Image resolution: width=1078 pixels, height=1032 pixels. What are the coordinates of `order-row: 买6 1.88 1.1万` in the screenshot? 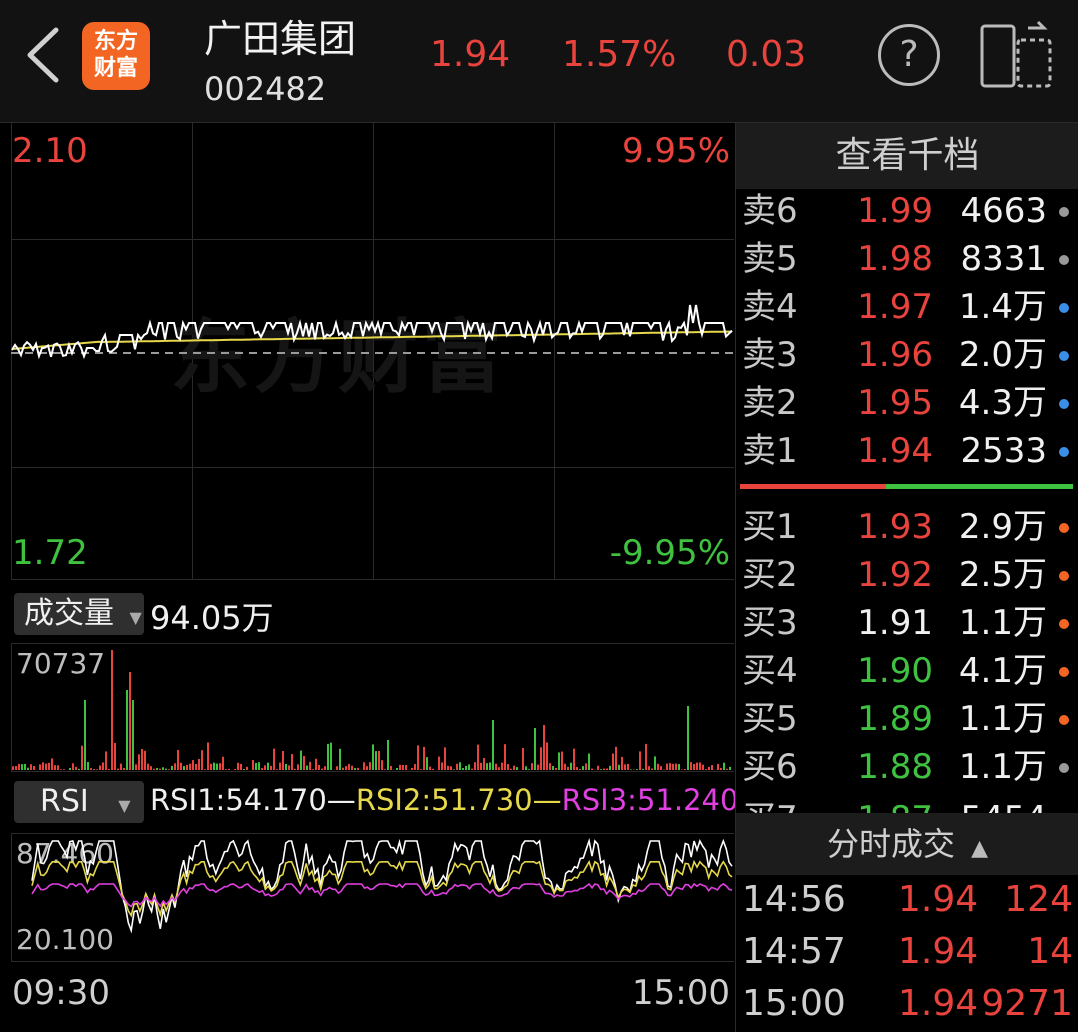 It's located at (907, 767).